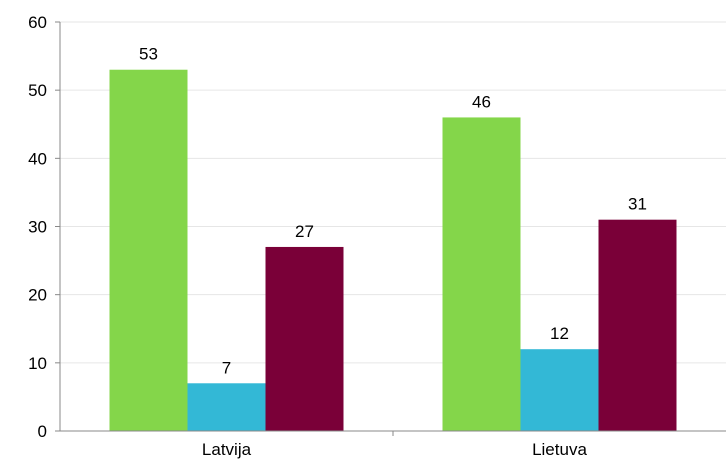 Image resolution: width=726 pixels, height=459 pixels. I want to click on data-label: 53, so click(148, 54).